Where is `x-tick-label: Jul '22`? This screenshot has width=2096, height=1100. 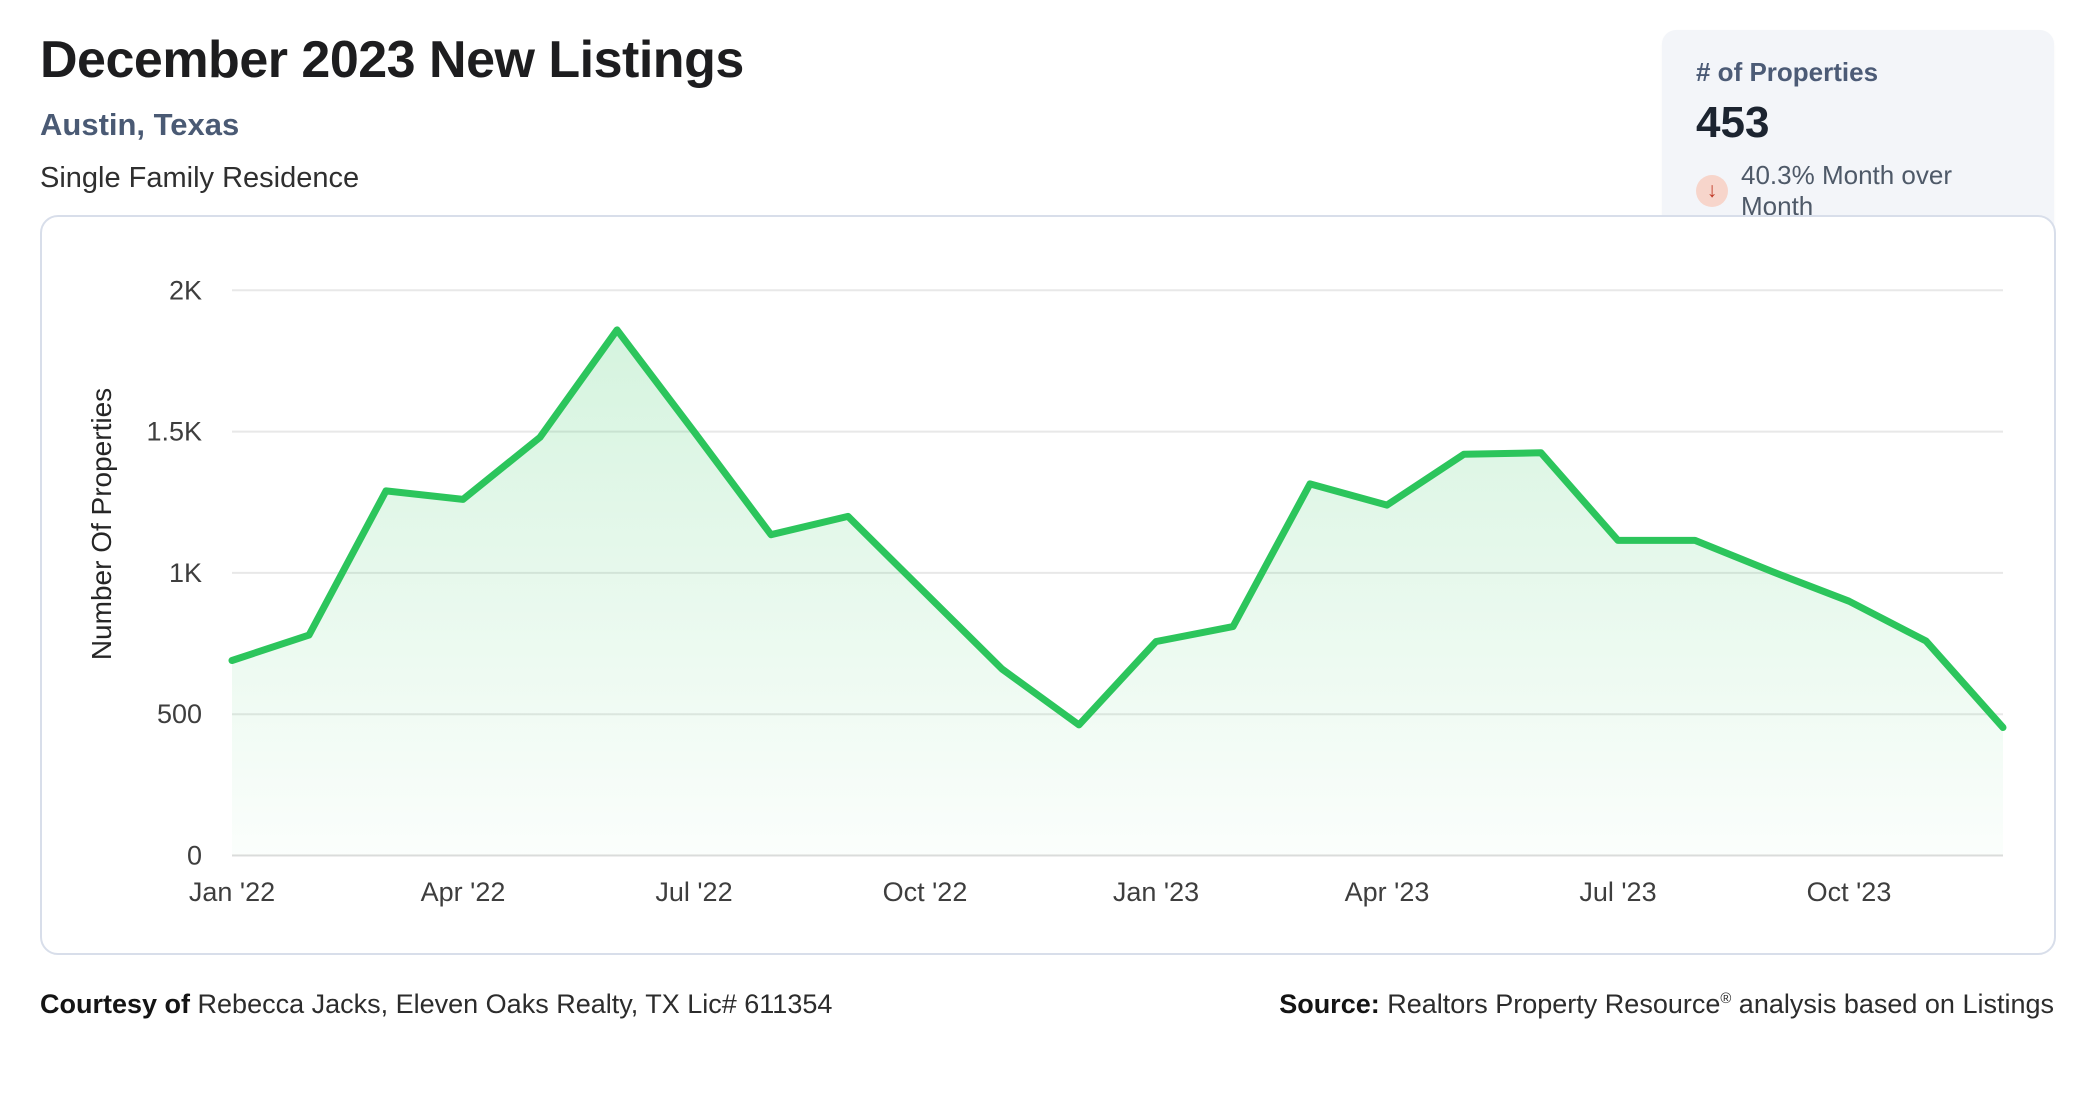
x-tick-label: Jul '22 is located at coordinates (693, 892).